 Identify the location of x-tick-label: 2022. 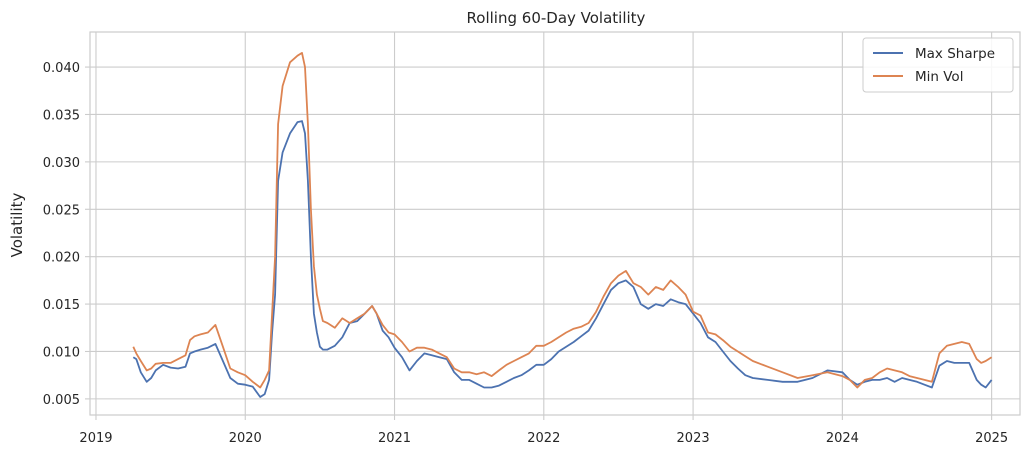
(543, 438).